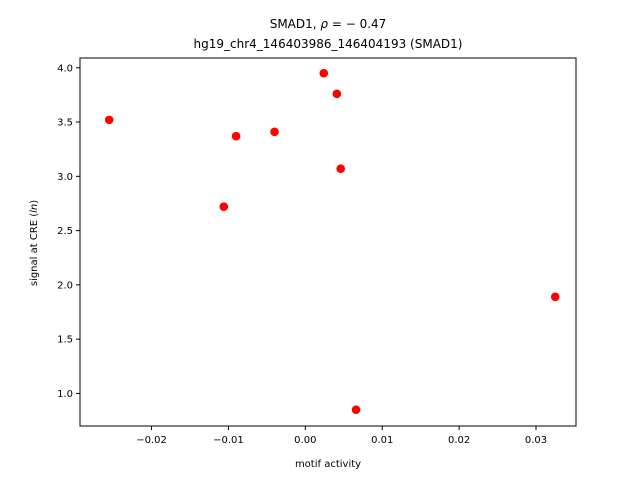 Image resolution: width=640 pixels, height=484 pixels. Describe the element at coordinates (65, 285) in the screenshot. I see `y-tick-label: 2.0` at that location.